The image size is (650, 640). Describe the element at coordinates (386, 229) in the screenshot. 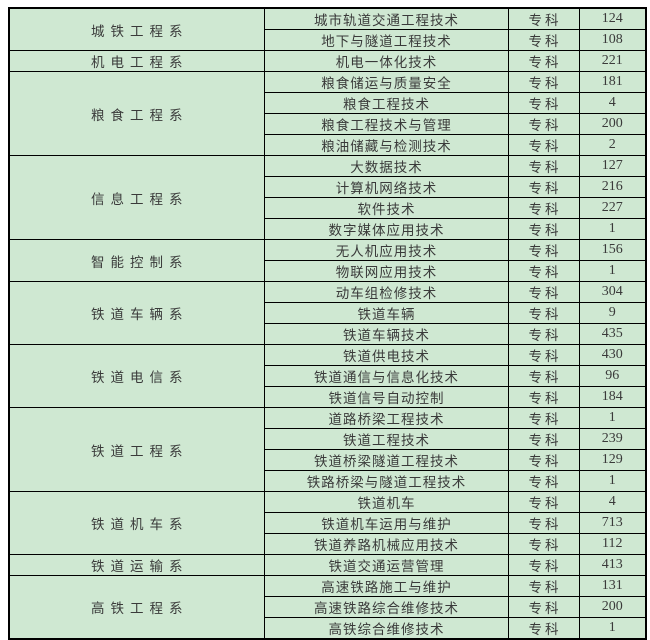

I see `program-cell: 数字媒体应用技术` at that location.